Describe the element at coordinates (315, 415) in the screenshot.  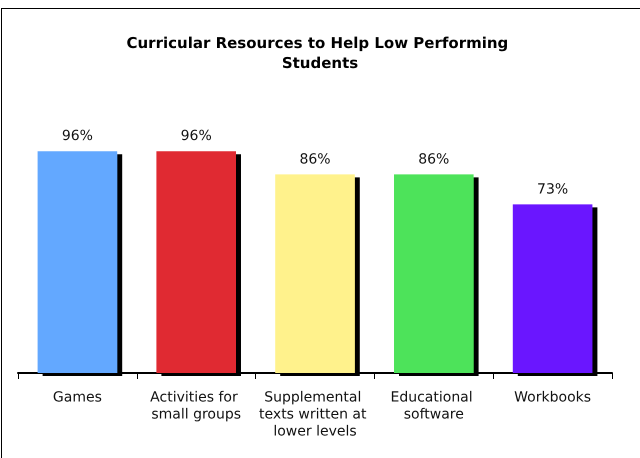
I see `x-tick-label: Supplemental texts written at lower levels` at that location.